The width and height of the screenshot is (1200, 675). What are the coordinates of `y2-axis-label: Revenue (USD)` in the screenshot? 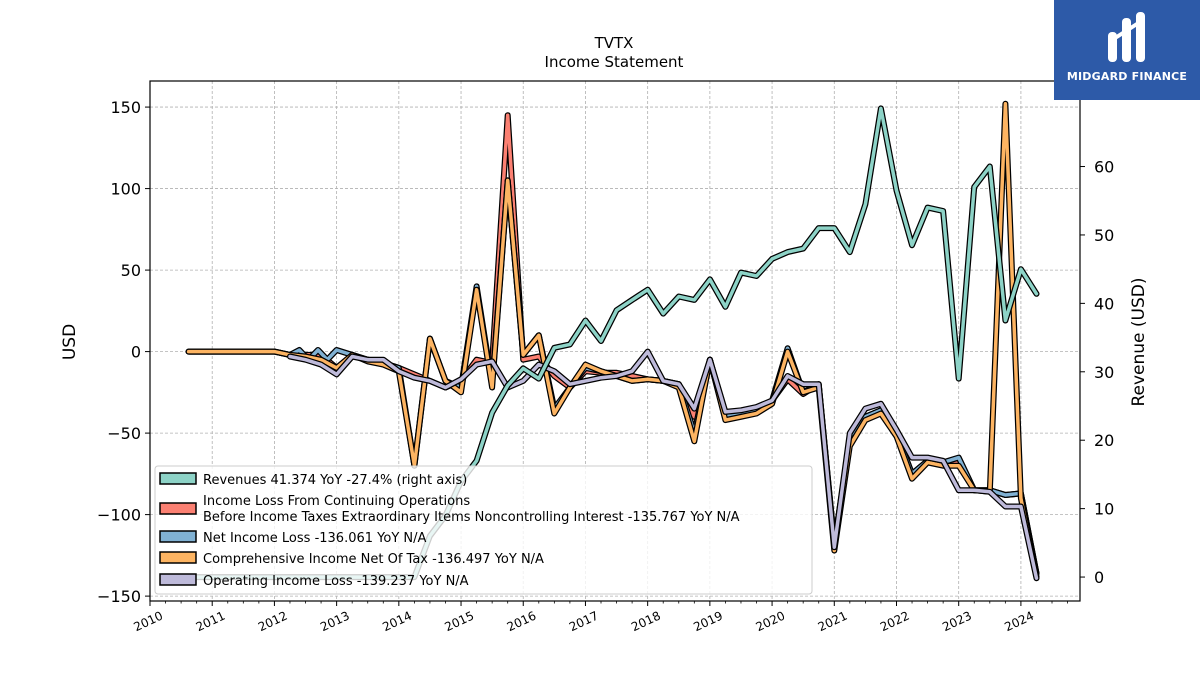 It's located at (1139, 341).